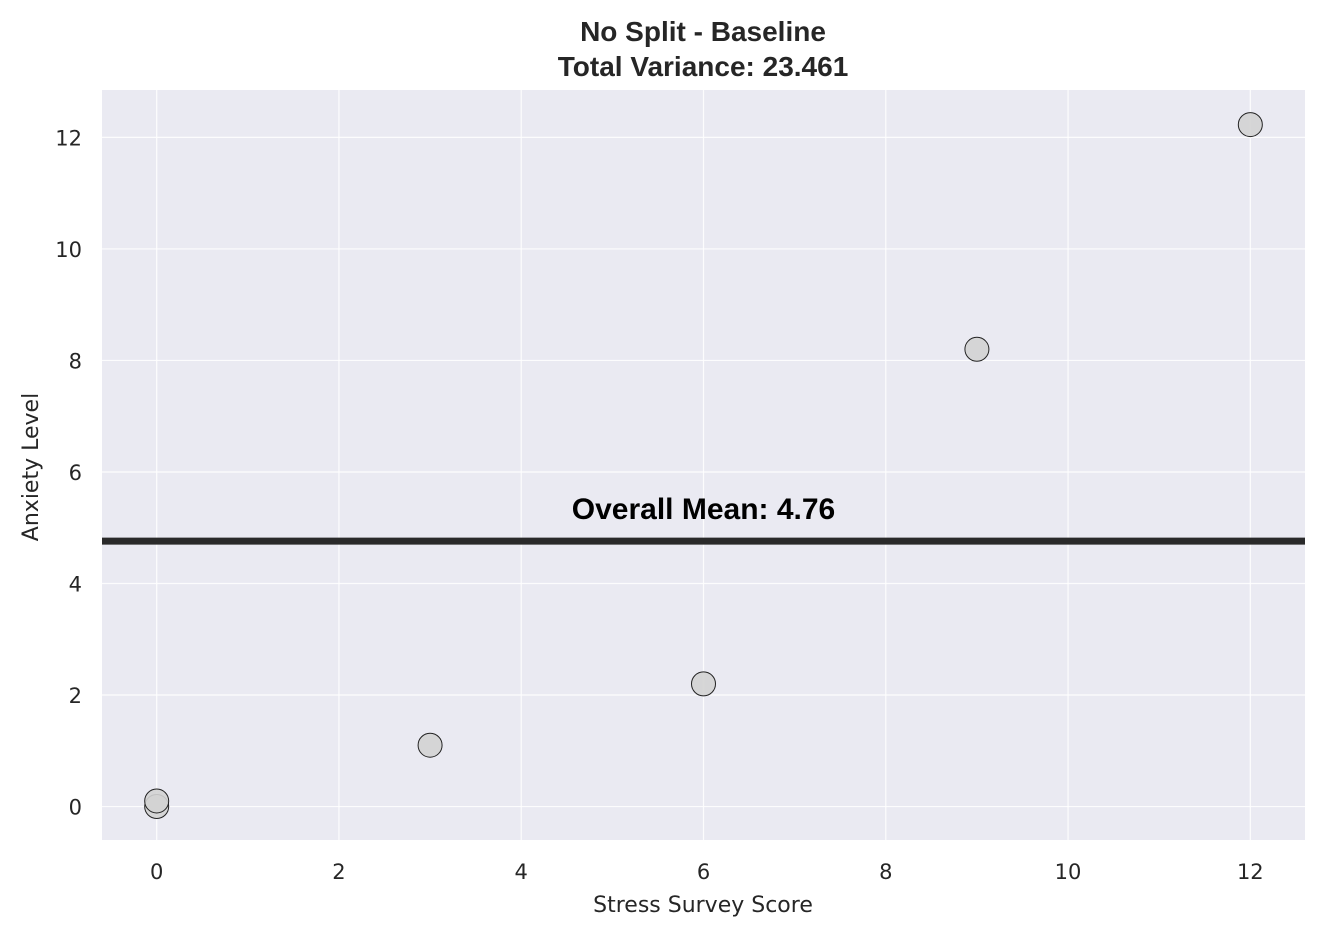 This screenshot has width=1324, height=937. Describe the element at coordinates (75, 808) in the screenshot. I see `y-tick-label: 0` at that location.